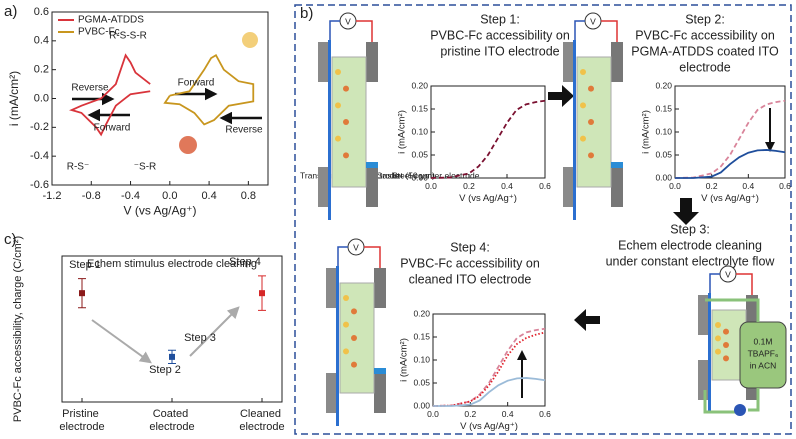 Image resolution: width=796 pixels, height=439 pixels. Describe the element at coordinates (165, 370) in the screenshot. I see `annotation: Step 2` at that location.